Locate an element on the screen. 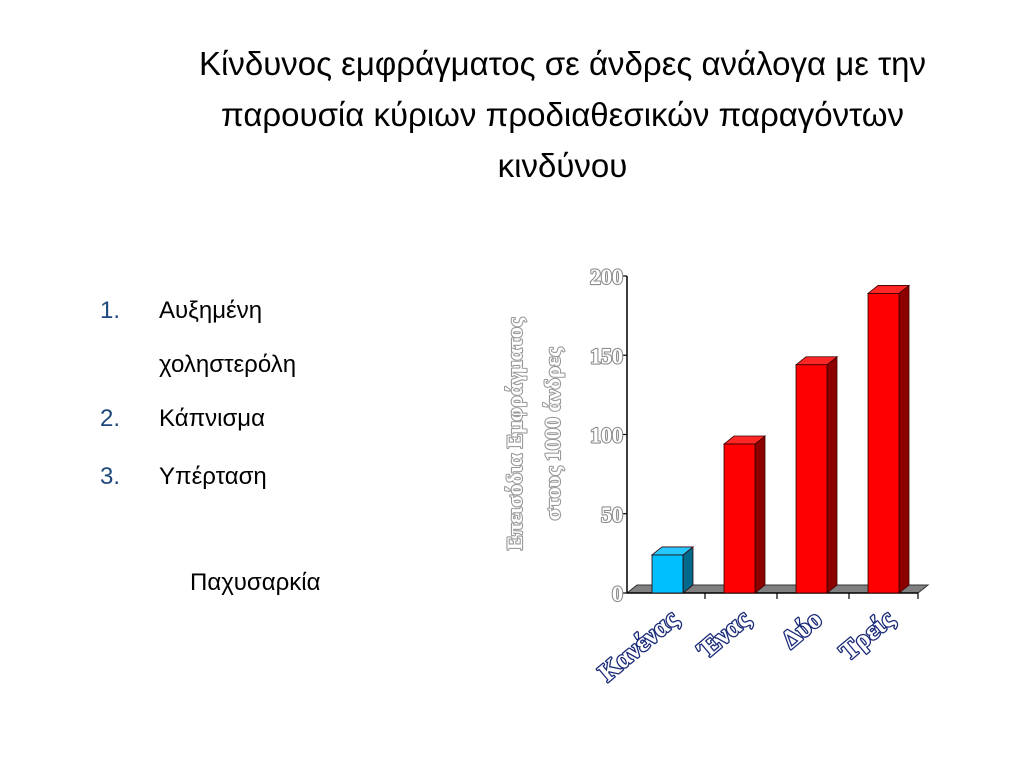  y-tick-label: 50 is located at coordinates (612, 514).